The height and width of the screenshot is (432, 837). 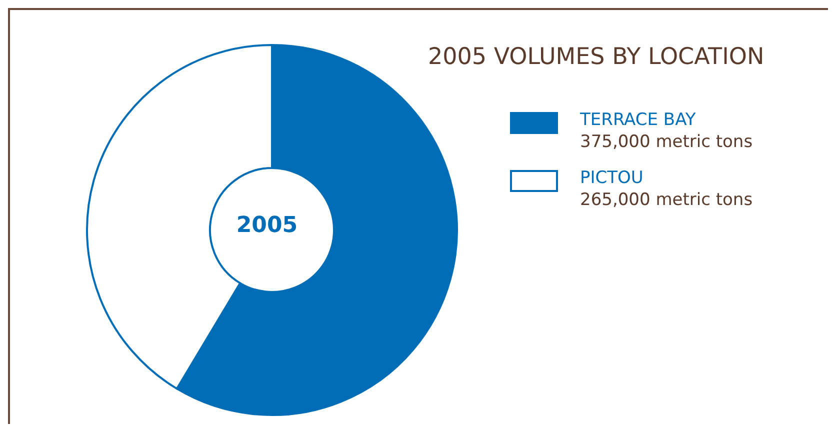 What do you see at coordinates (612, 178) in the screenshot?
I see `legend-label: PICTOU` at bounding box center [612, 178].